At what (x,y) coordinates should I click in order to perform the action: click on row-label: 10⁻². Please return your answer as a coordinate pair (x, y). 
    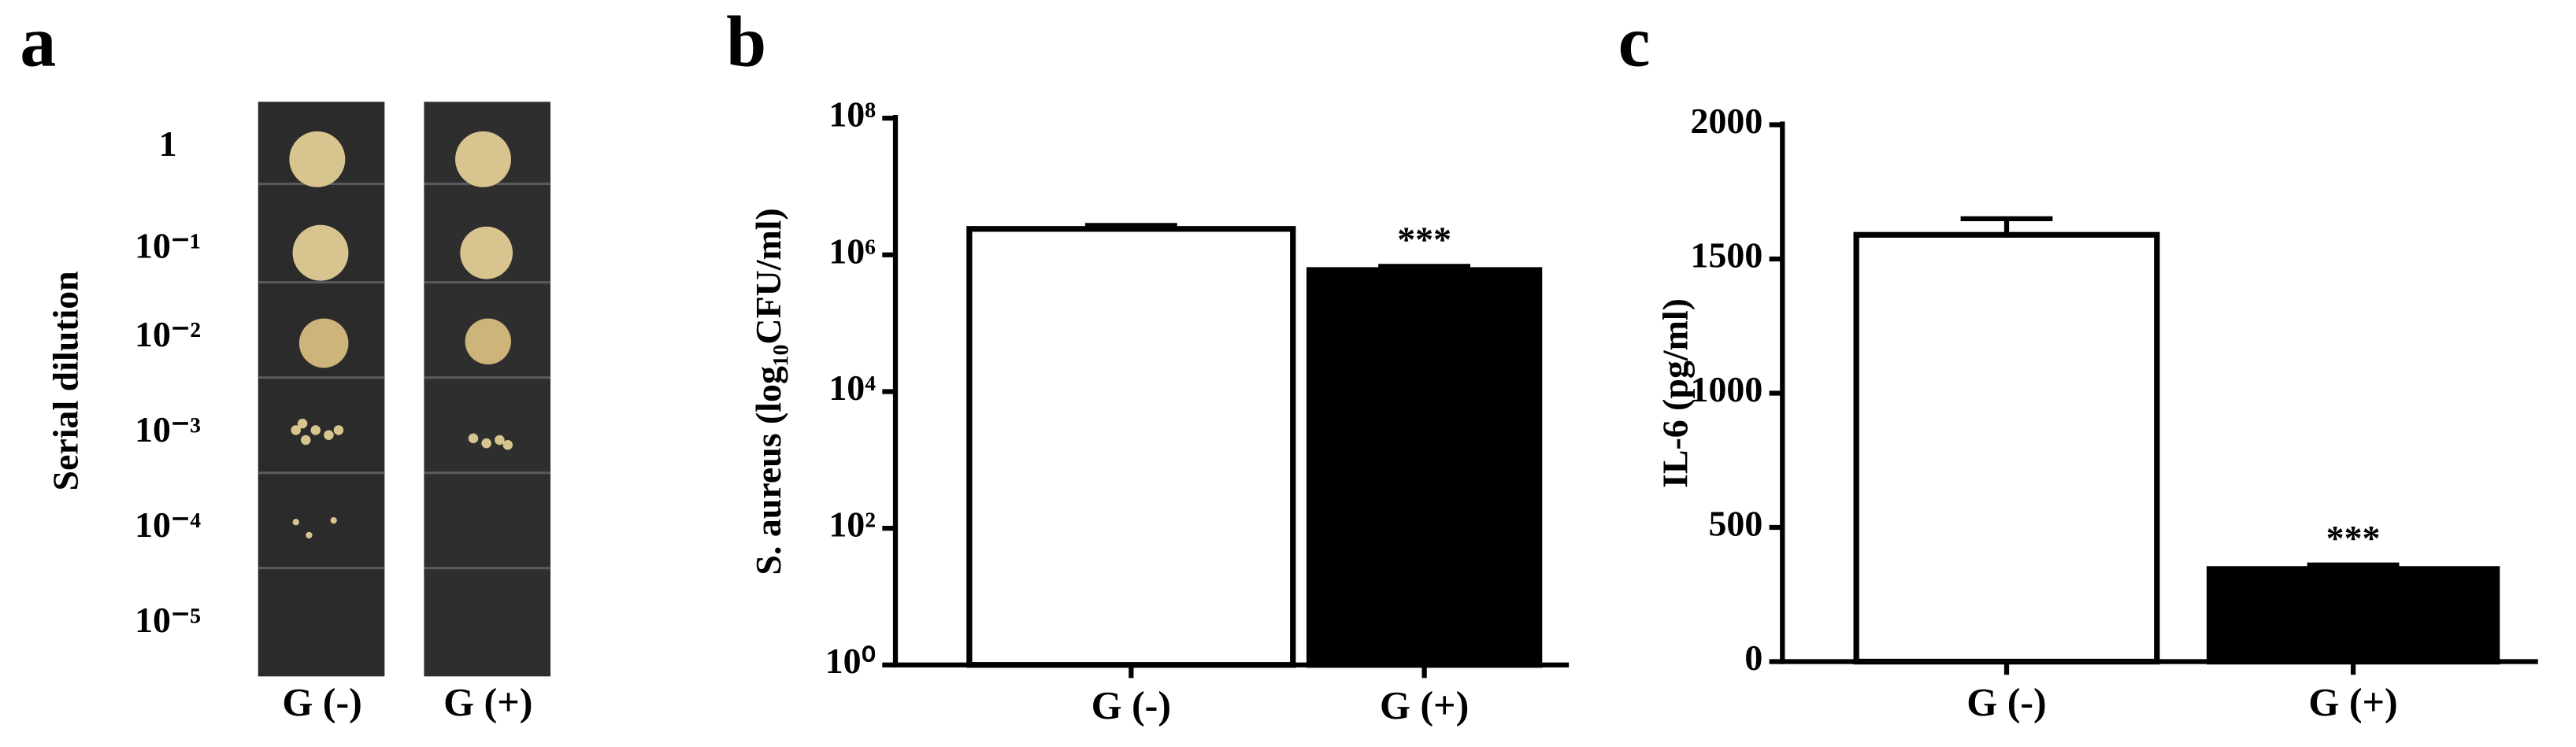
    Looking at the image, I should click on (168, 334).